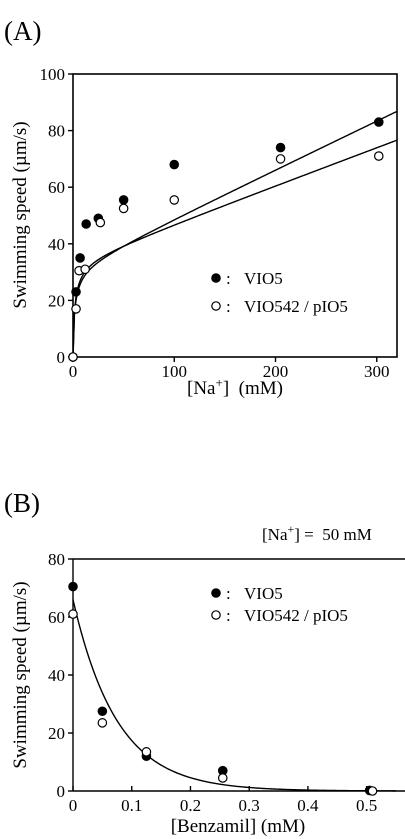 This screenshot has width=405, height=839. Describe the element at coordinates (216, 593) in the screenshot. I see `legend-marker-vio5-b` at that location.